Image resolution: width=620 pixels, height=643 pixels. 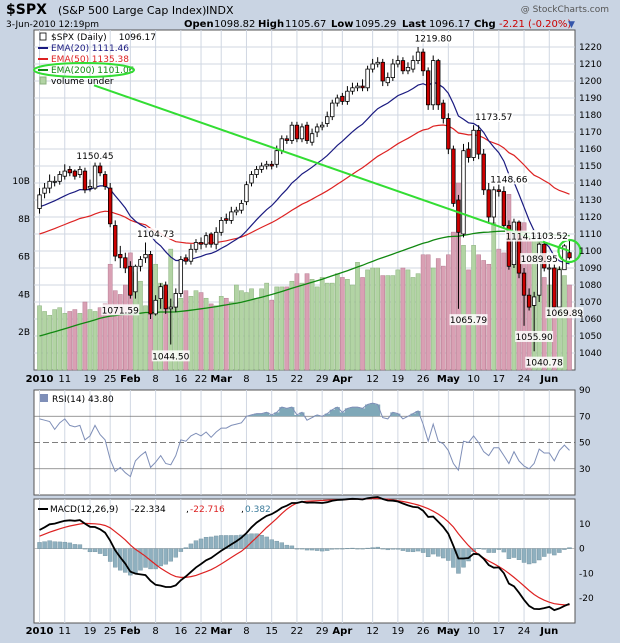 I want to click on macd-tick-label: -10, so click(x=586, y=574).